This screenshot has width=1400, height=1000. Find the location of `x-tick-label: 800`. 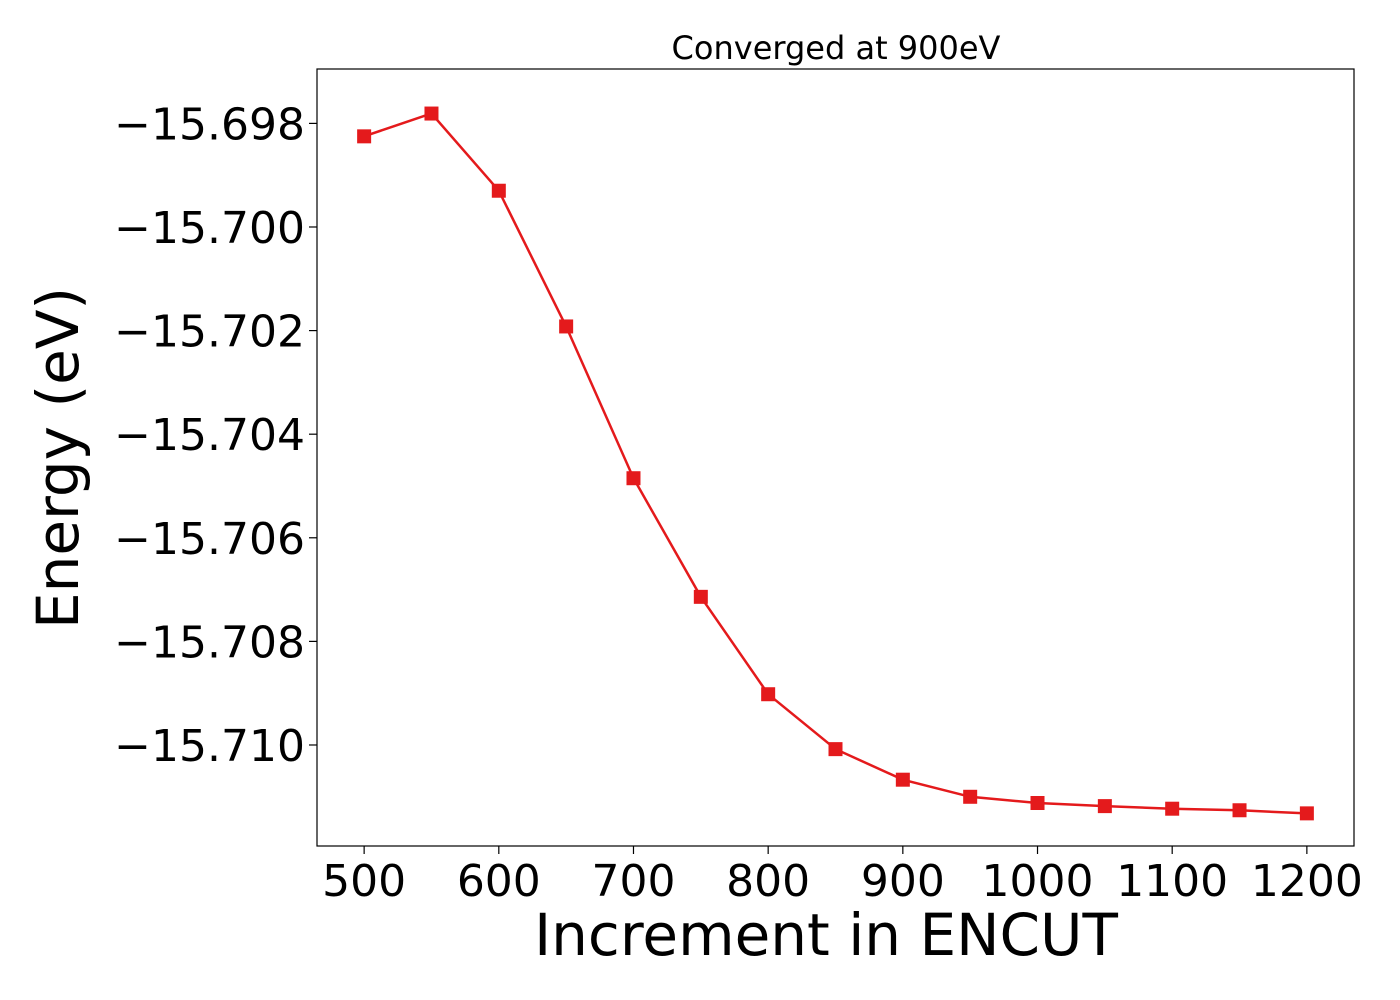

x-tick-label: 800 is located at coordinates (768, 881).